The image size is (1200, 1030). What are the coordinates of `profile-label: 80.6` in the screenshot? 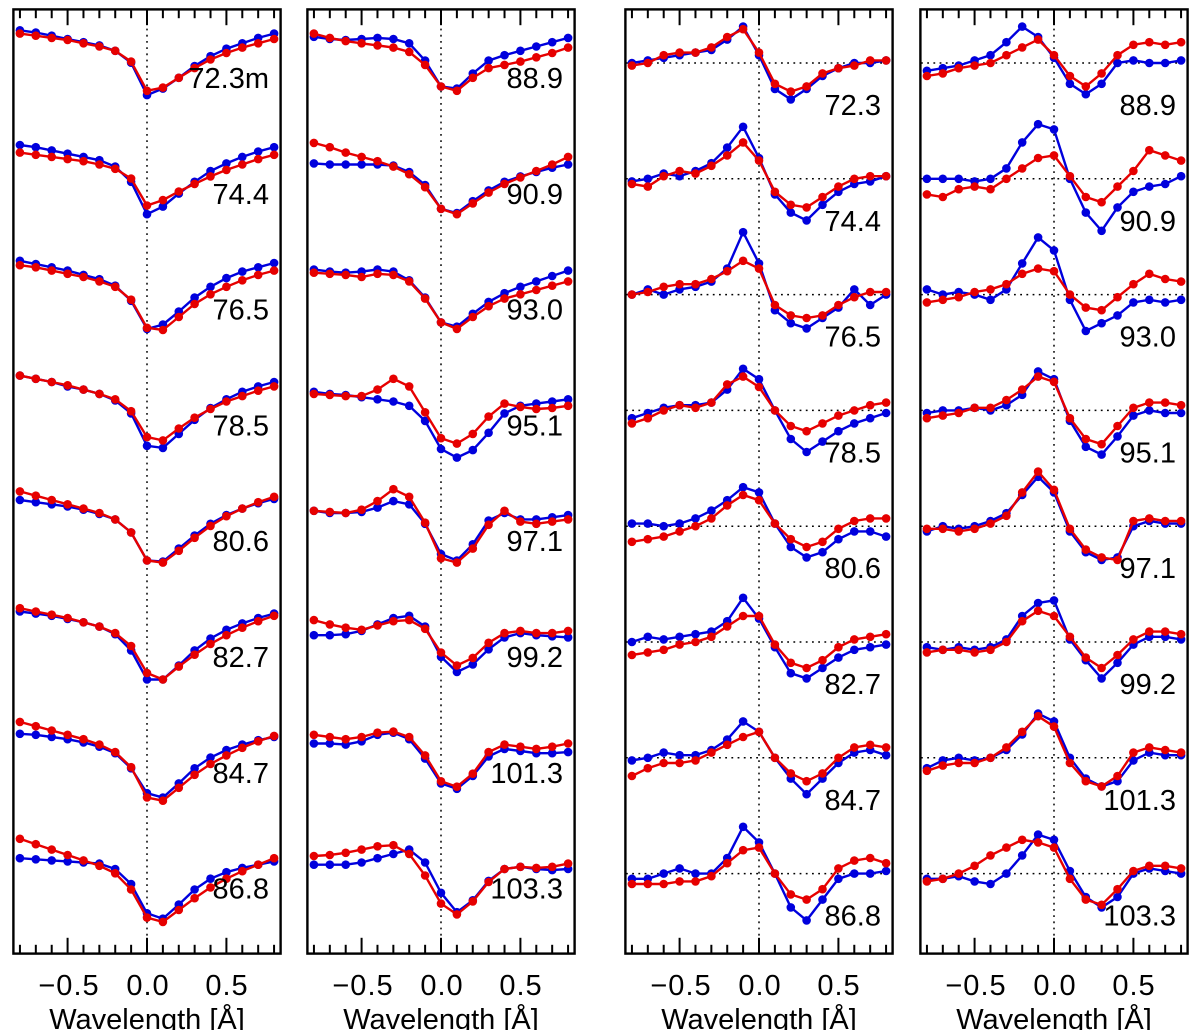 It's located at (853, 569).